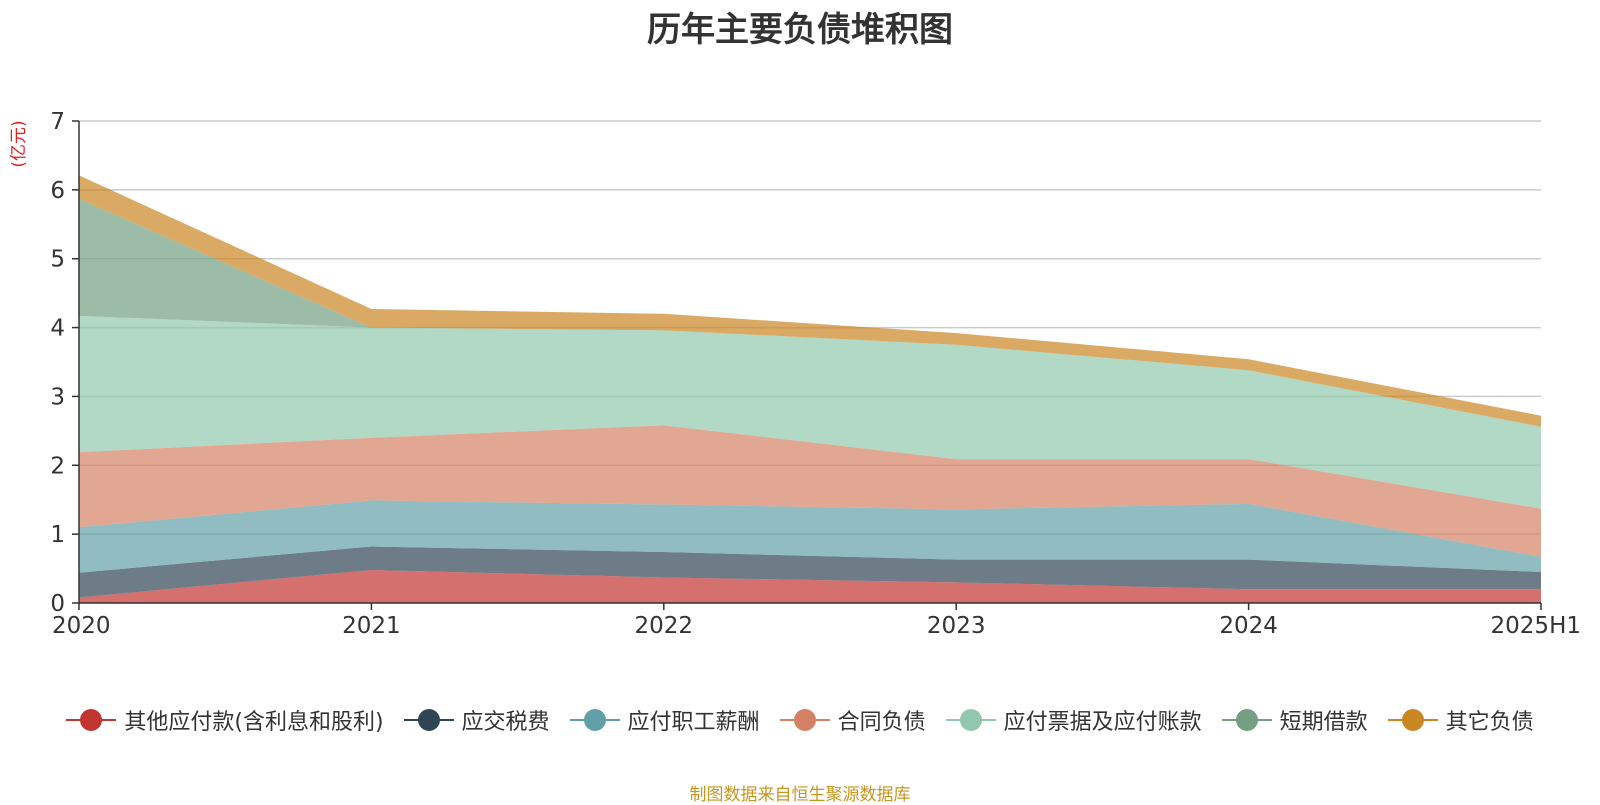 The width and height of the screenshot is (1600, 805). Describe the element at coordinates (956, 626) in the screenshot. I see `x-tick-label: 2023` at that location.